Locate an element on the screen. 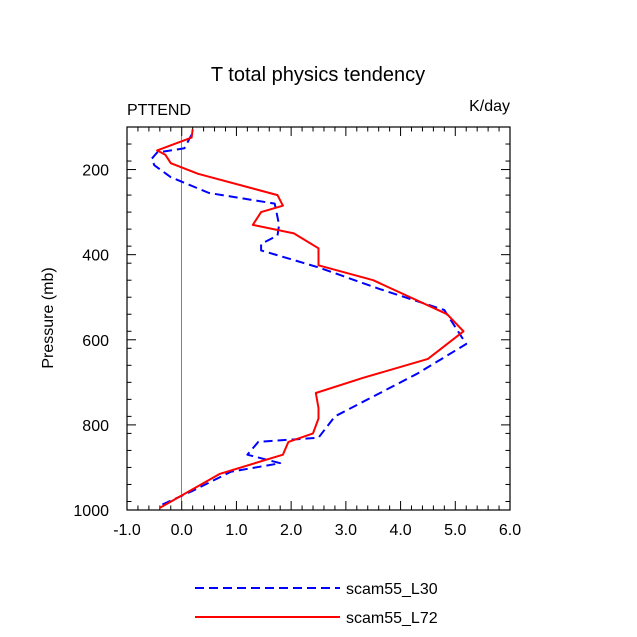 The width and height of the screenshot is (637, 637). x-tick-label: 4.0 is located at coordinates (400, 530).